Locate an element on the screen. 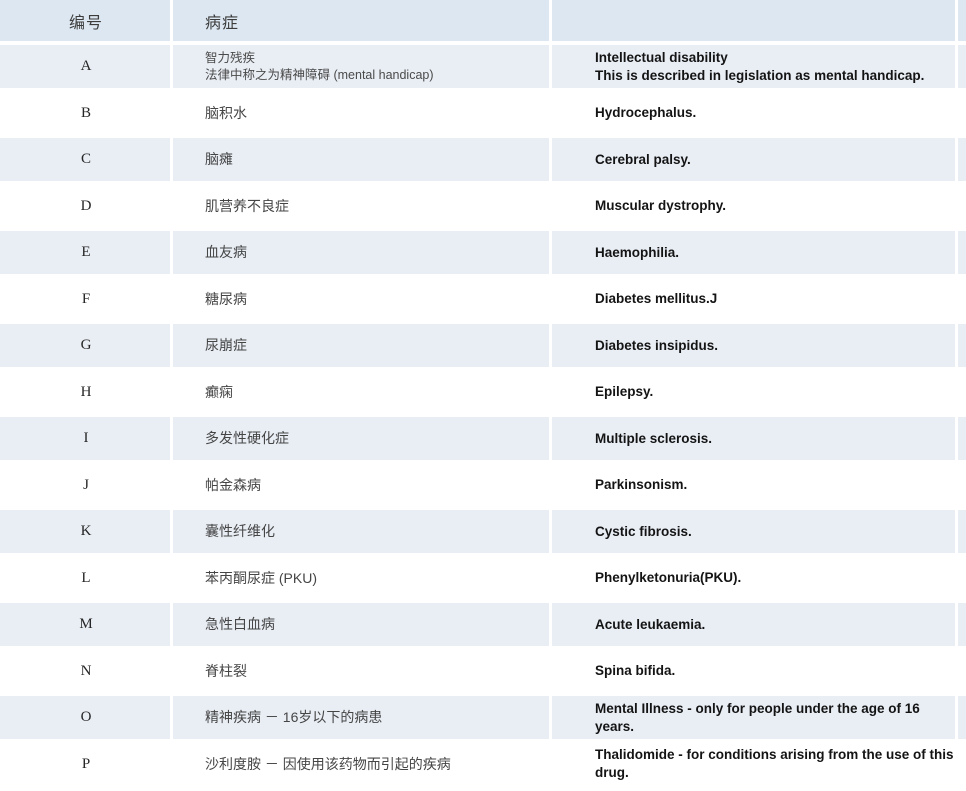 The image size is (966, 791). row-disease-zh: 精神疾病 － 16岁以下的病患 is located at coordinates (361, 717).